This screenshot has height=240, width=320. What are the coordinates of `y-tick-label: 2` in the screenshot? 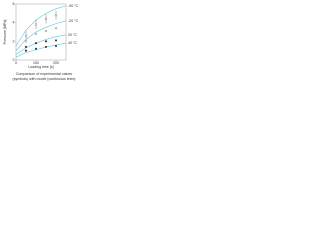 It's located at (14, 41).